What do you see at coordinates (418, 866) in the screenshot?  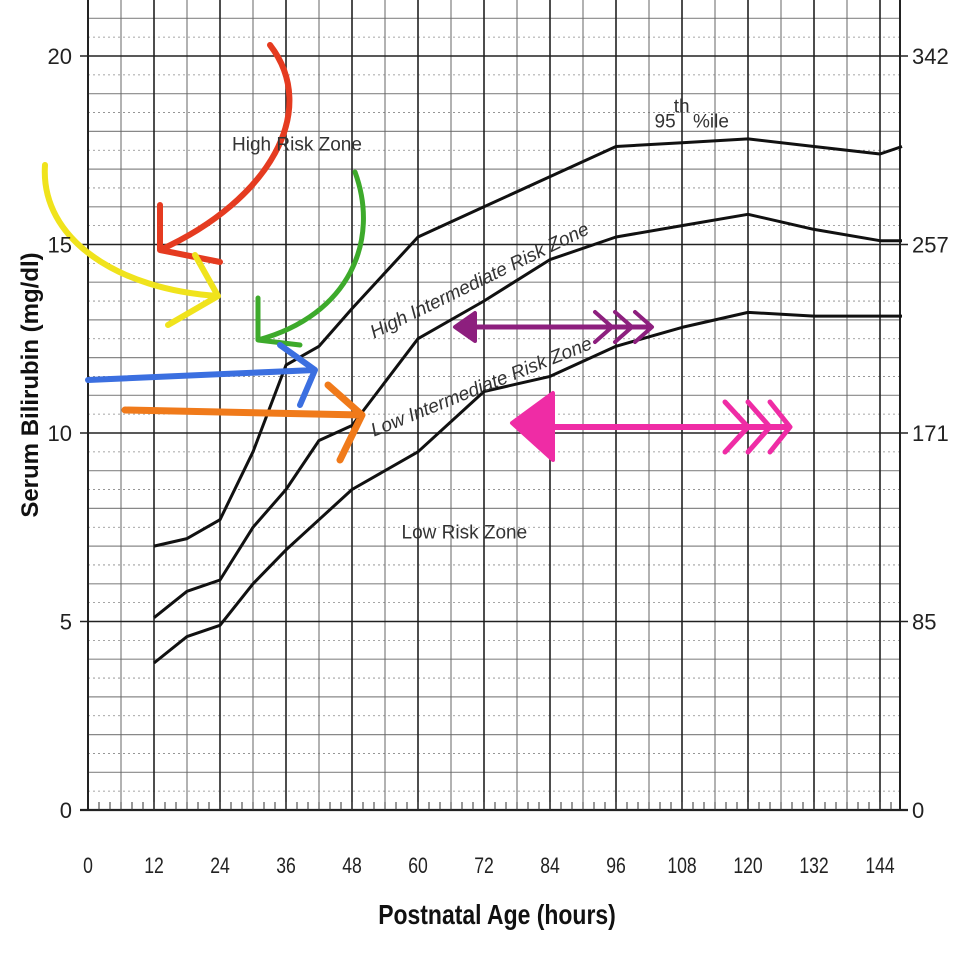 I see `x-tick-label: 60` at bounding box center [418, 866].